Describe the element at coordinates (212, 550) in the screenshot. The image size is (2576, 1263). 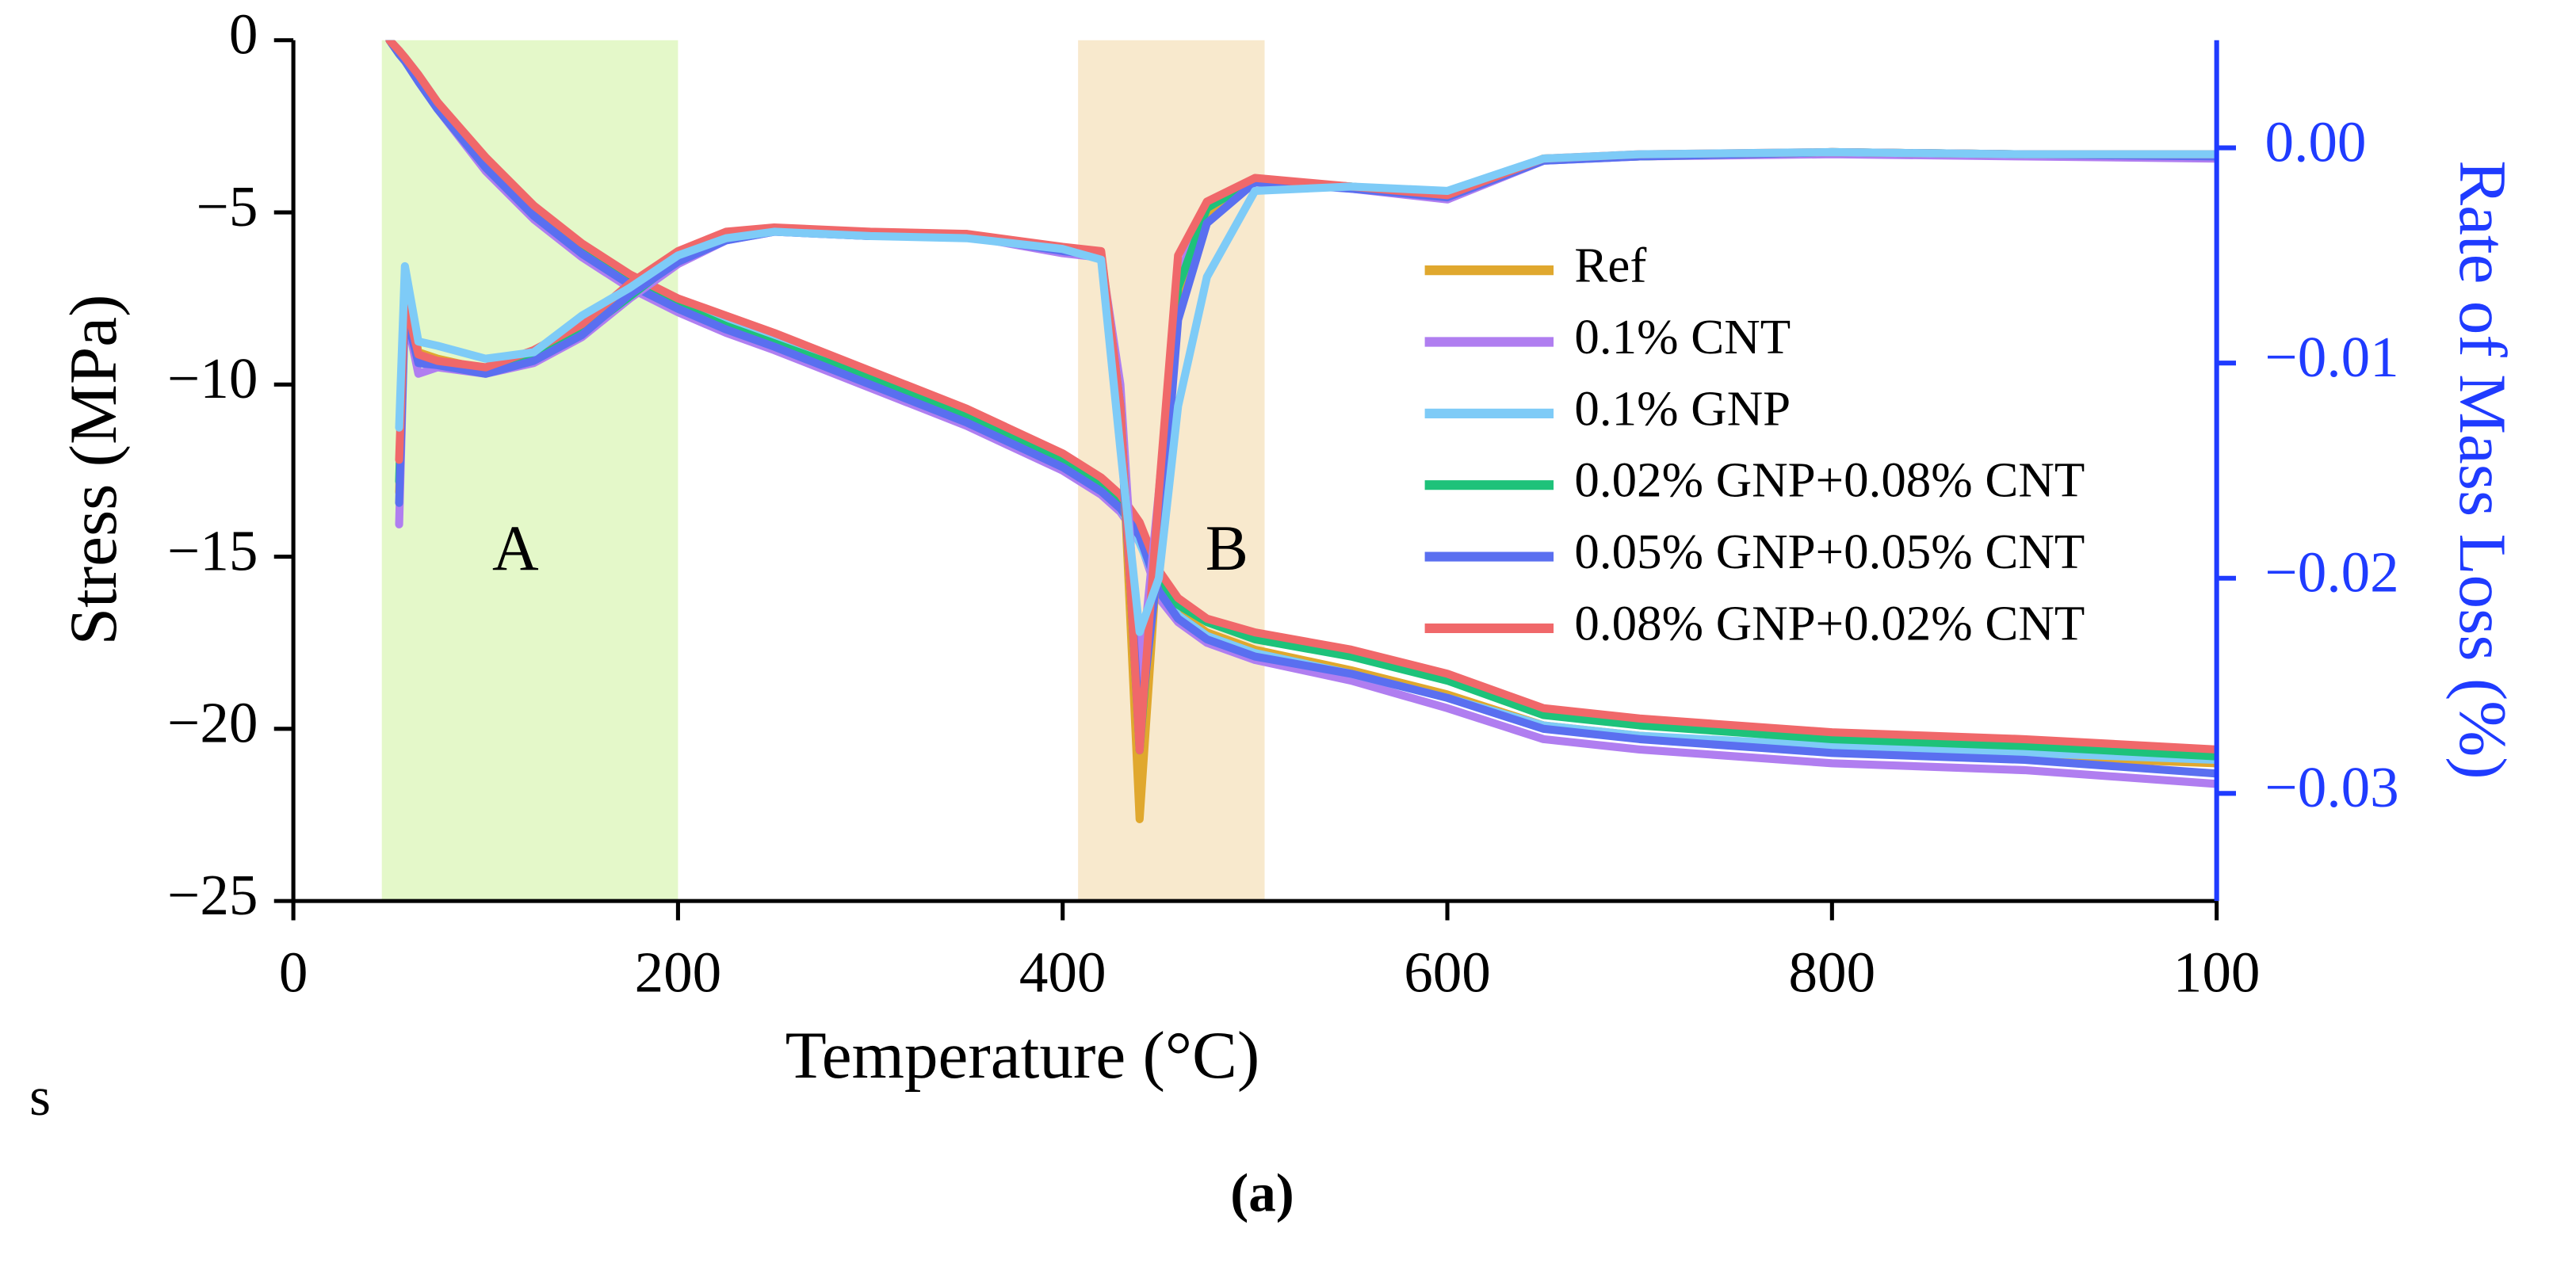
I see `y-tick-label: −15` at that location.